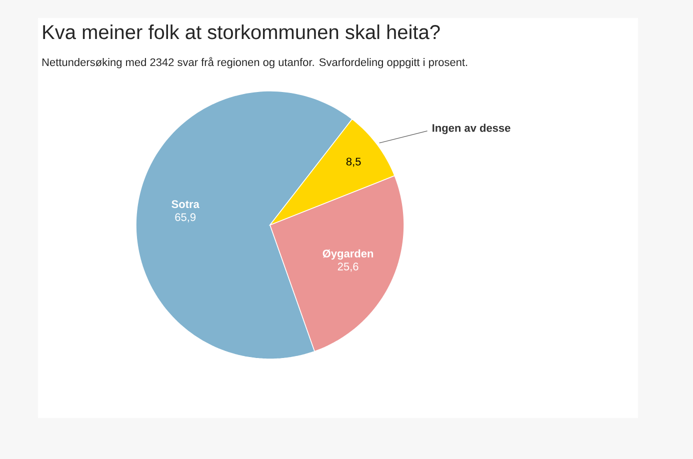 This screenshot has width=693, height=459. What do you see at coordinates (241, 32) in the screenshot?
I see `chart-title: Kva meiner folk at storkommunen skal heita?` at bounding box center [241, 32].